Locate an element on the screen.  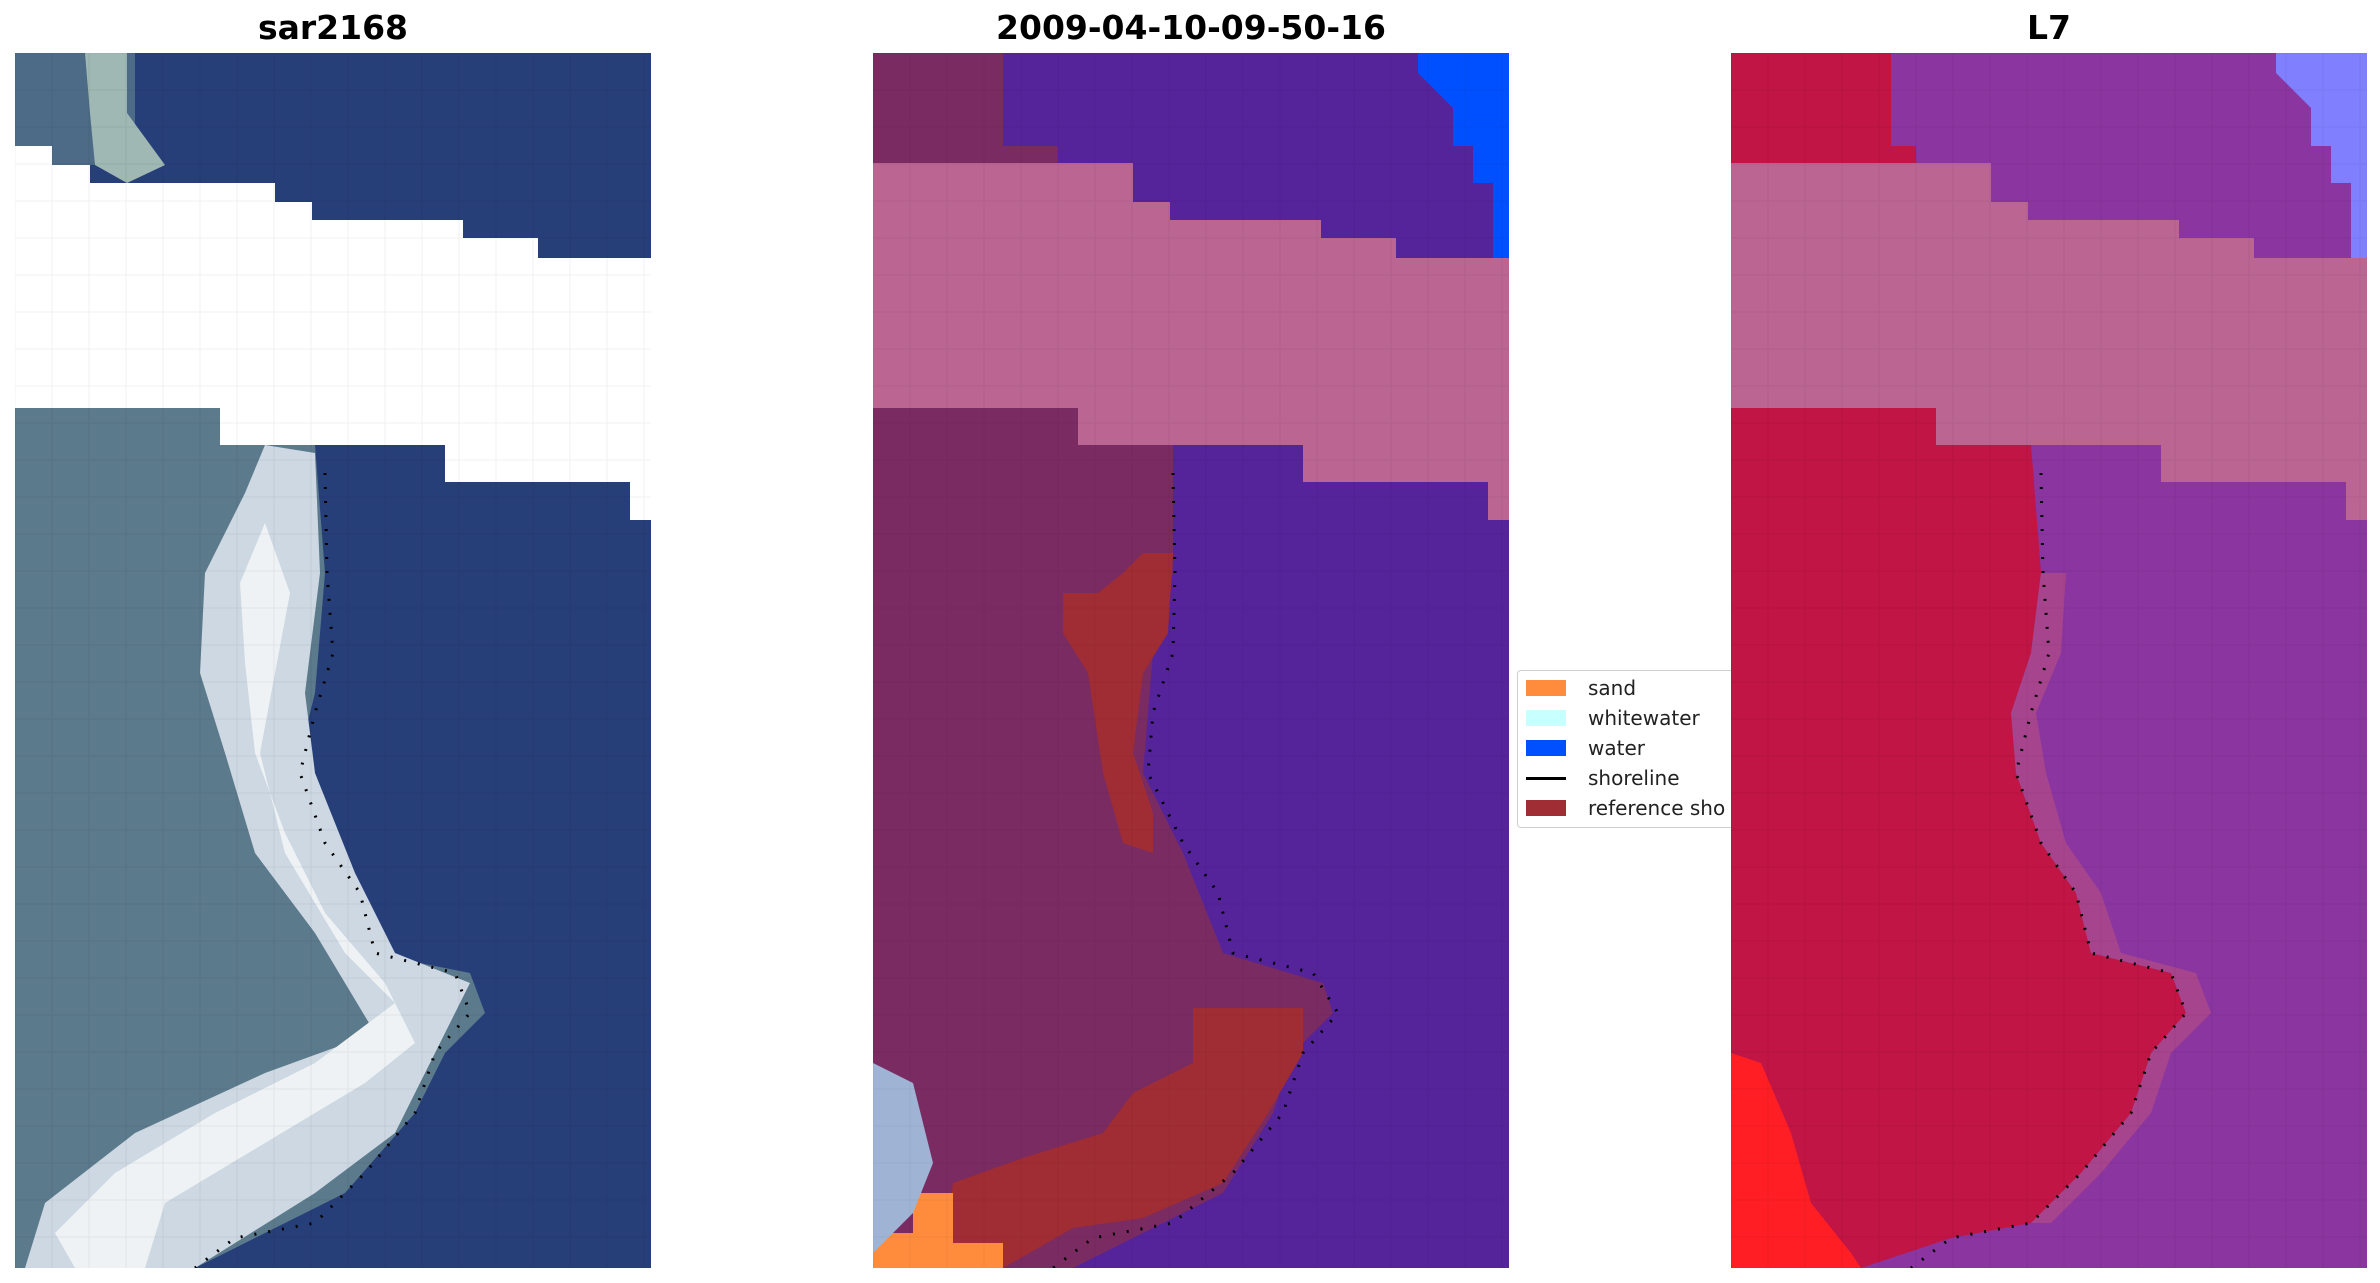
legend-item-shoreline: shoreline is located at coordinates (1603, 778).